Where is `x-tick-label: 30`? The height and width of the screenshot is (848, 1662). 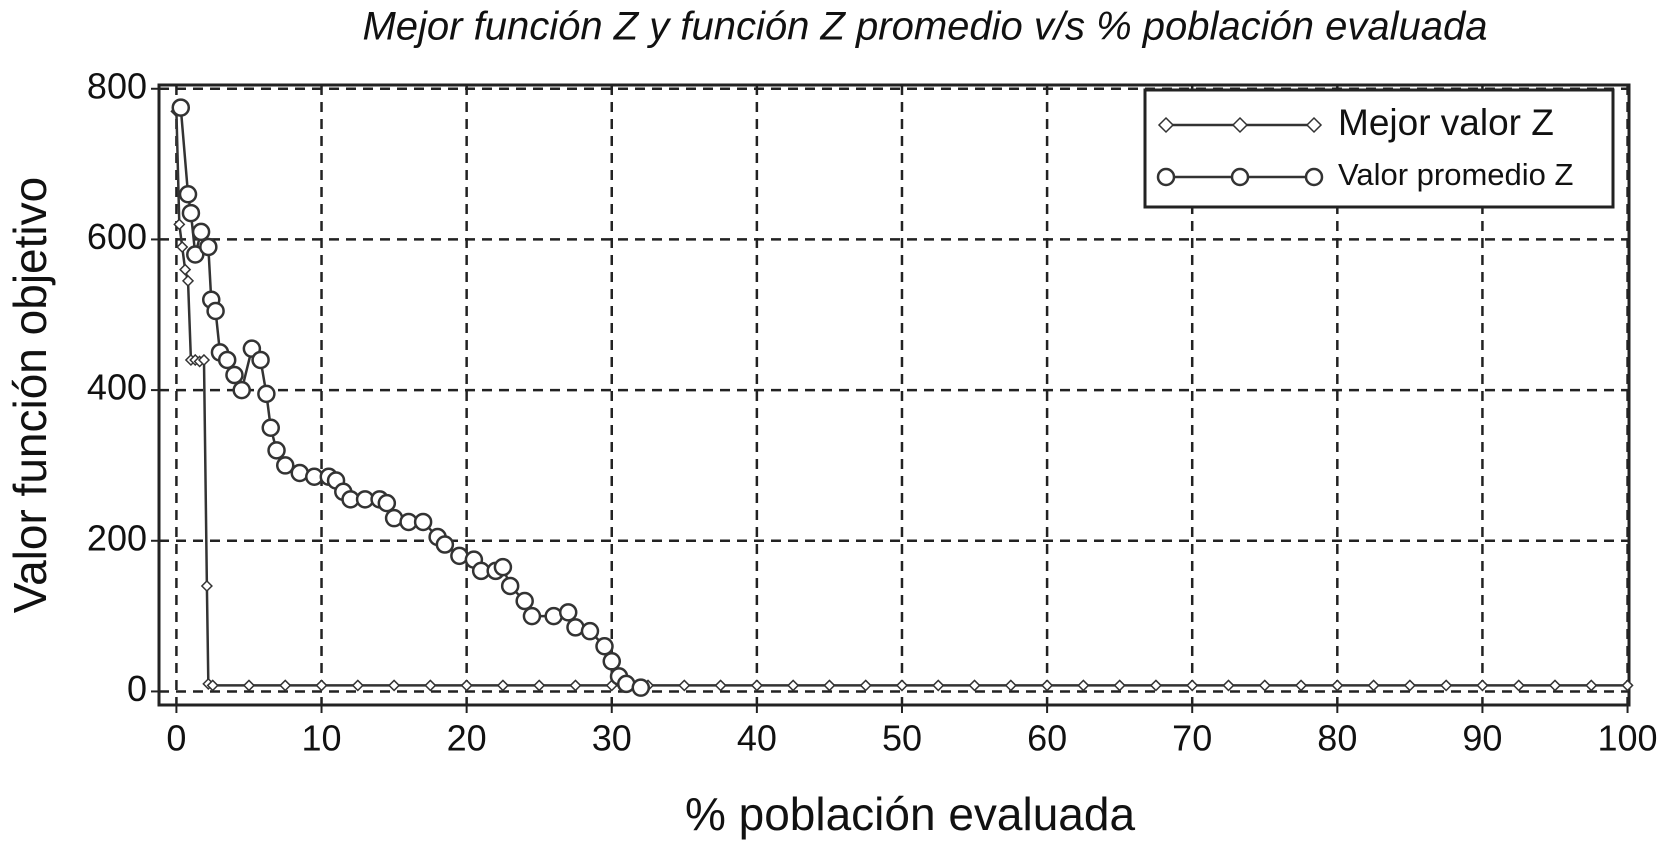 x-tick-label: 30 is located at coordinates (612, 738).